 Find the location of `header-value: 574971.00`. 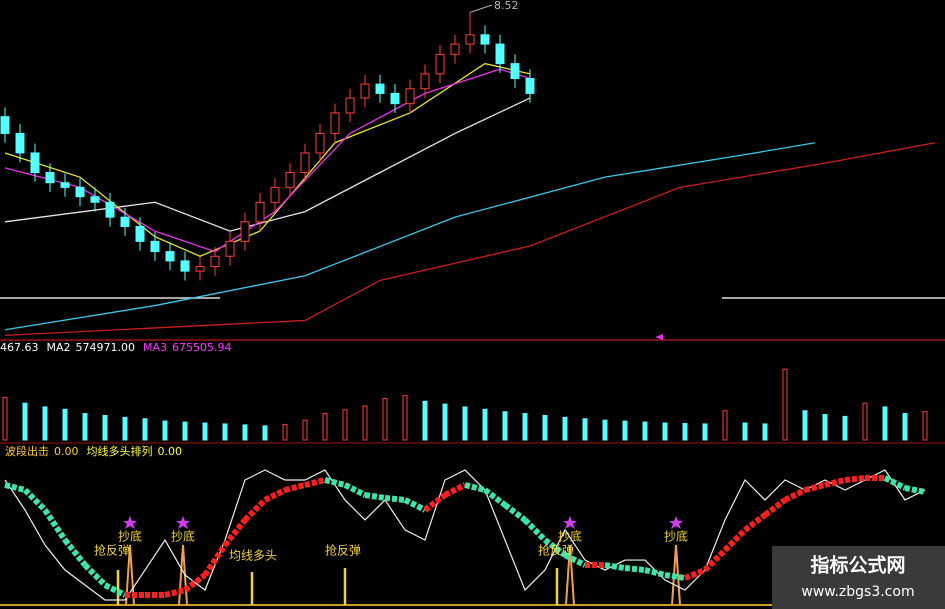

header-value: 574971.00 is located at coordinates (106, 347).